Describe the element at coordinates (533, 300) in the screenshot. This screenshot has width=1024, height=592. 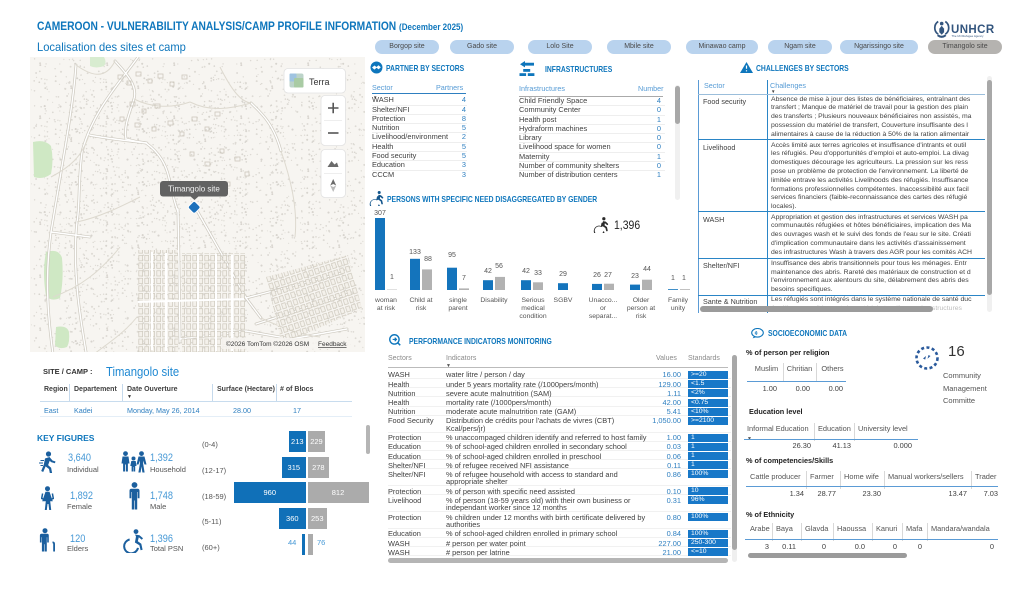
I see `svg-text: Serious` at that location.